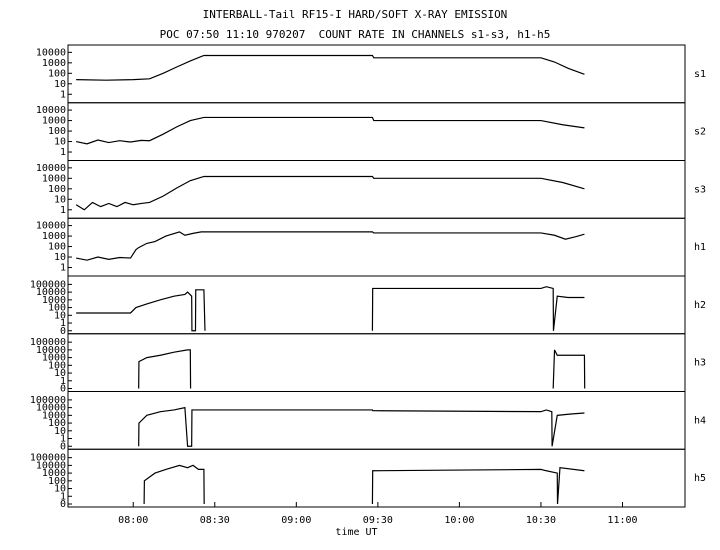 This screenshot has height=550, width=720. What do you see at coordinates (459, 520) in the screenshot?
I see `x-tick-label: 10:00` at bounding box center [459, 520].